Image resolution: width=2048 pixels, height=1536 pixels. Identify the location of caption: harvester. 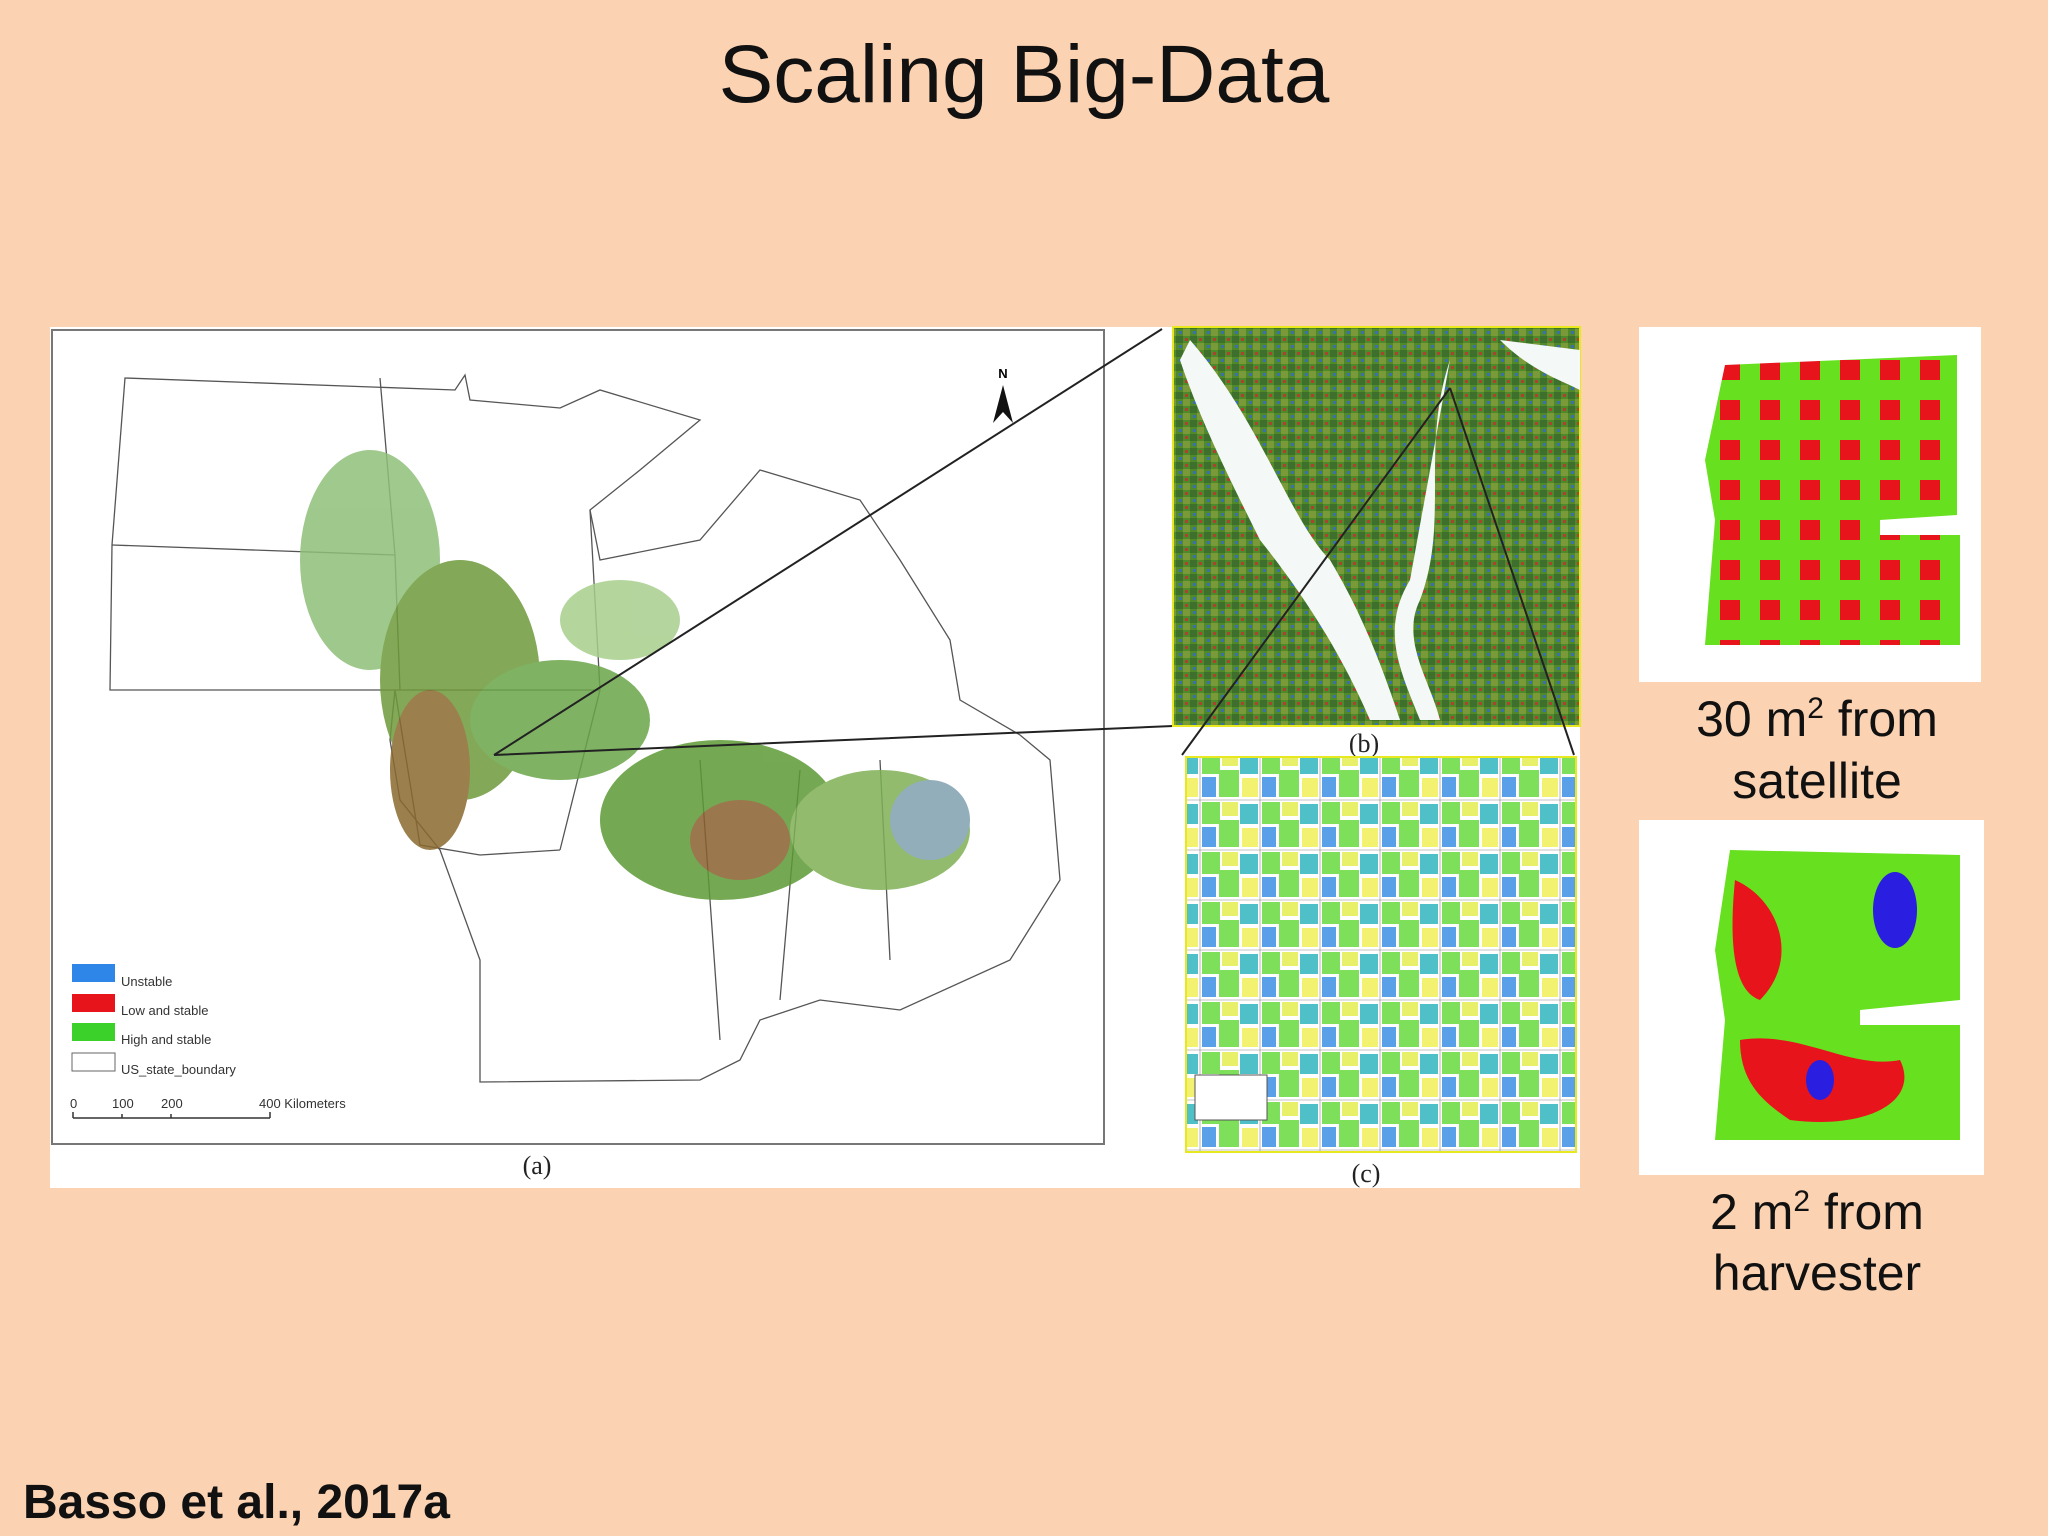
(1817, 1273).